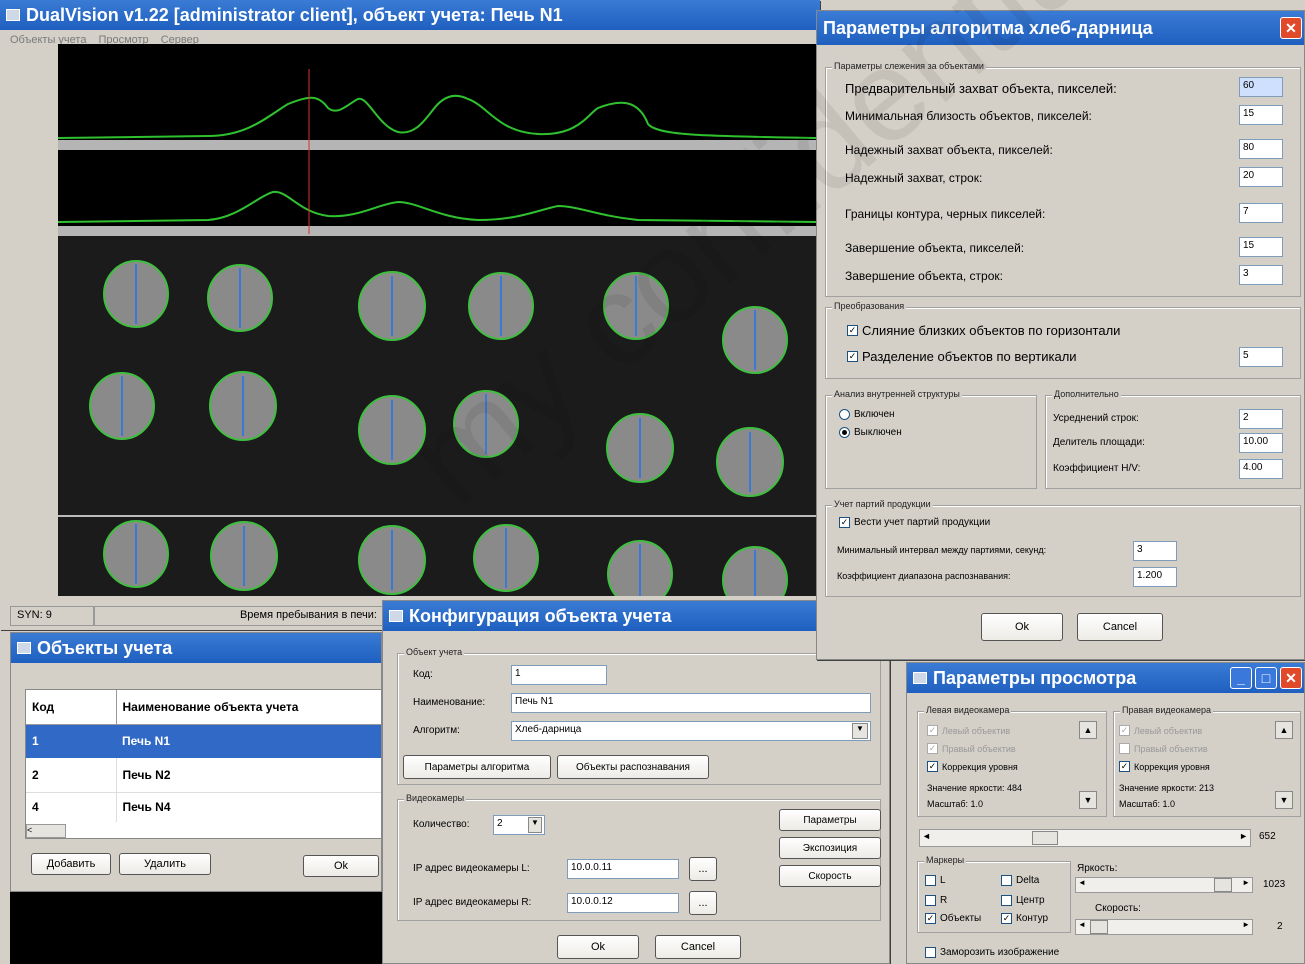  I want to click on split-checkbox: ✓ Разделение объектов по вертикали, so click(962, 356).